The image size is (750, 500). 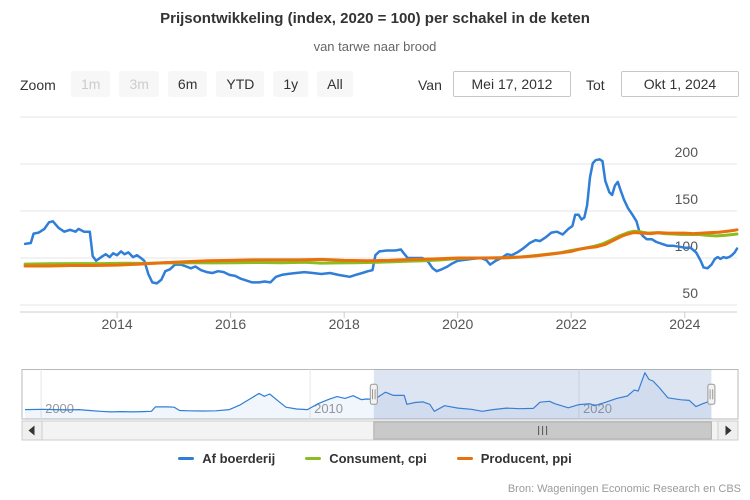 I want to click on zoom-button-all: All, so click(x=335, y=84).